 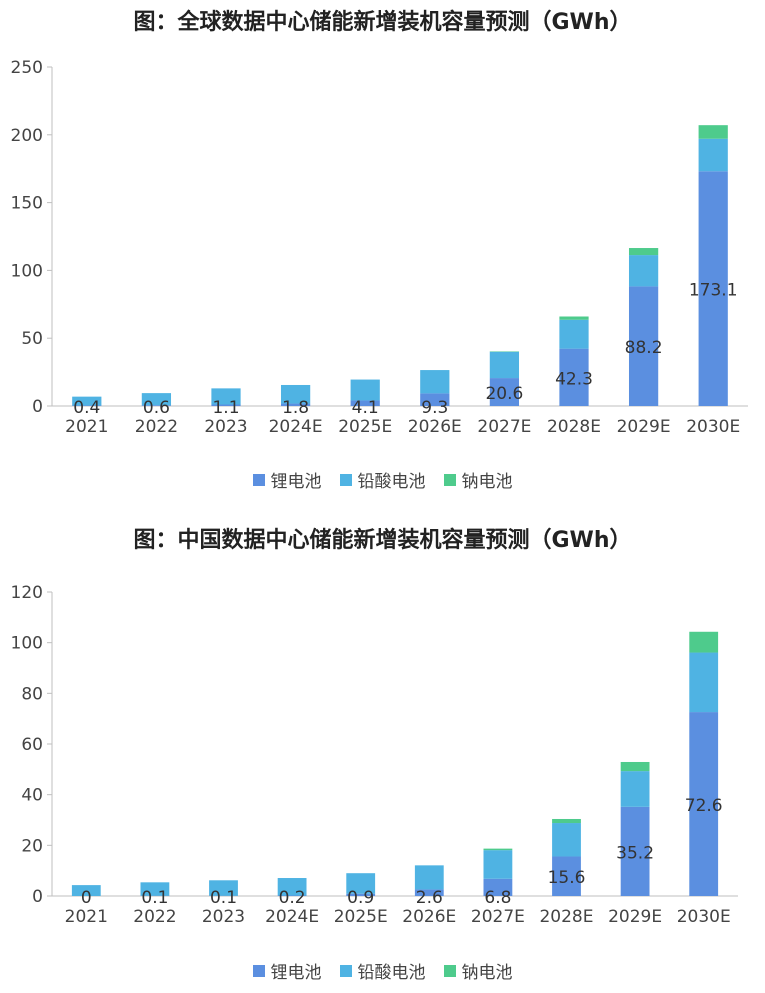 I want to click on data-label: 173.1, so click(x=713, y=291).